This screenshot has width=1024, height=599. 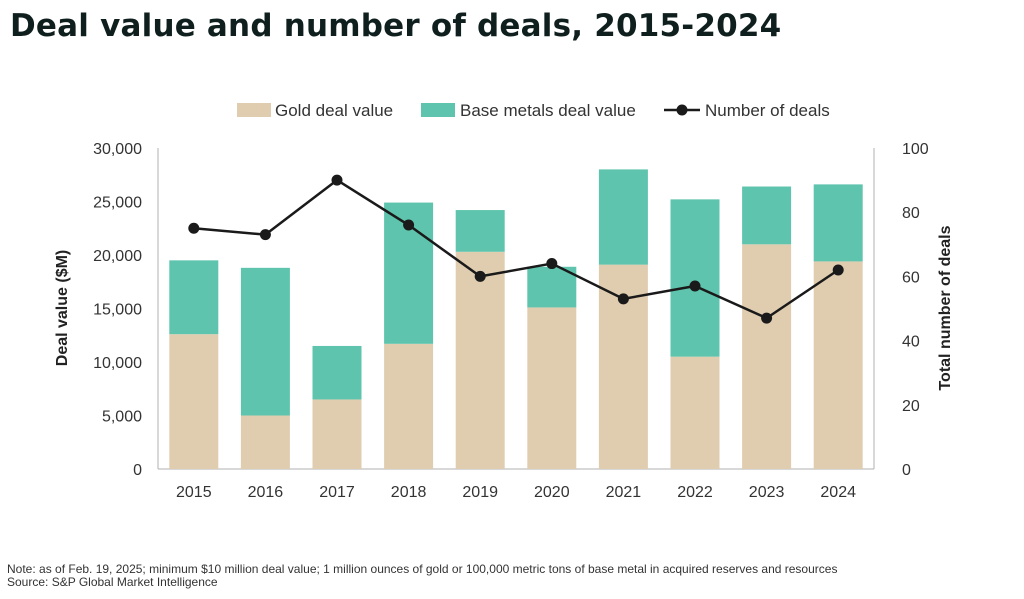 What do you see at coordinates (337, 492) in the screenshot?
I see `x-tick-label: 2017` at bounding box center [337, 492].